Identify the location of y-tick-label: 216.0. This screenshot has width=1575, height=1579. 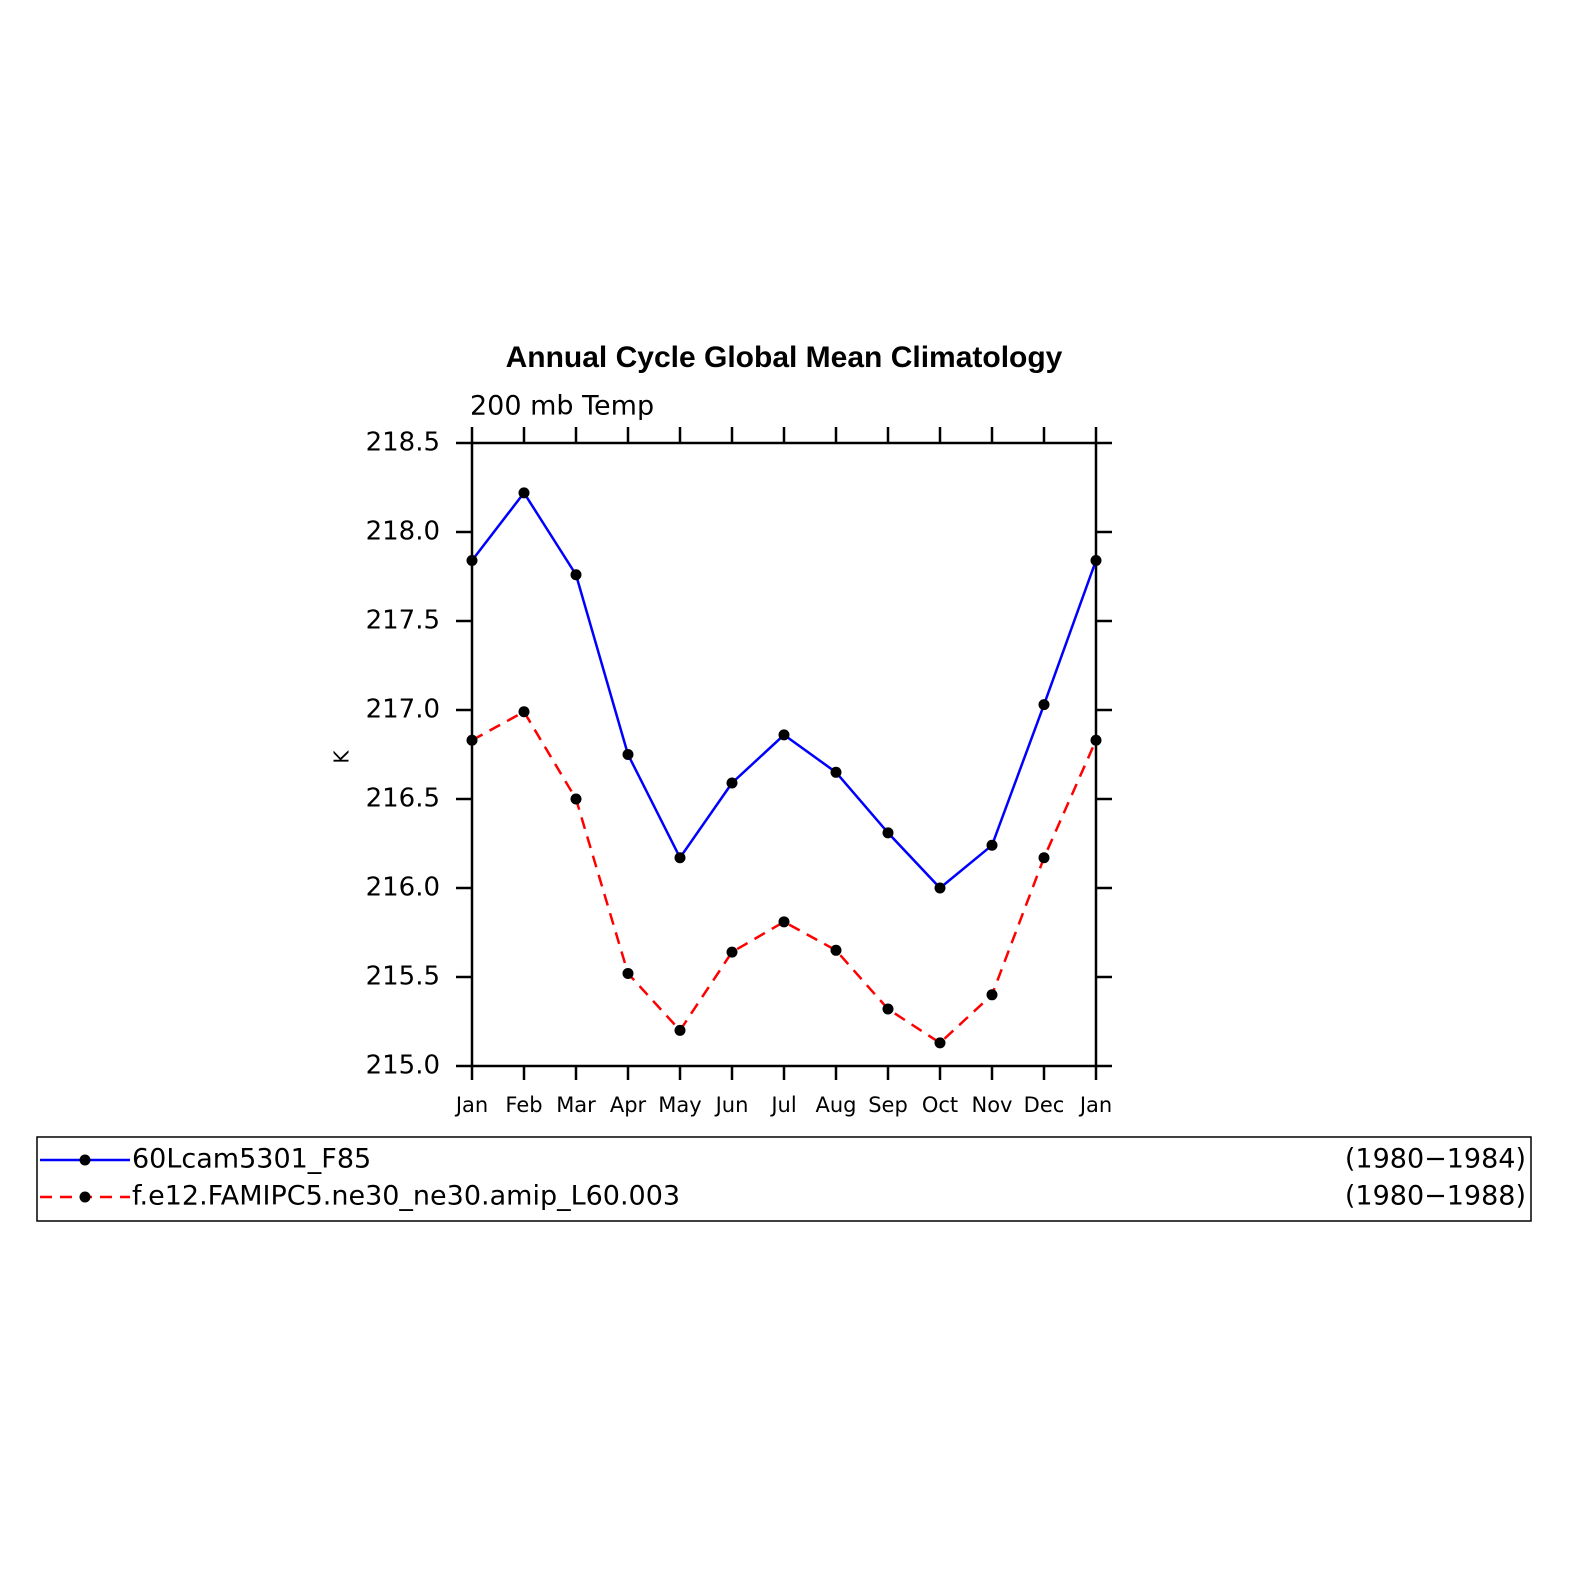
(403, 888).